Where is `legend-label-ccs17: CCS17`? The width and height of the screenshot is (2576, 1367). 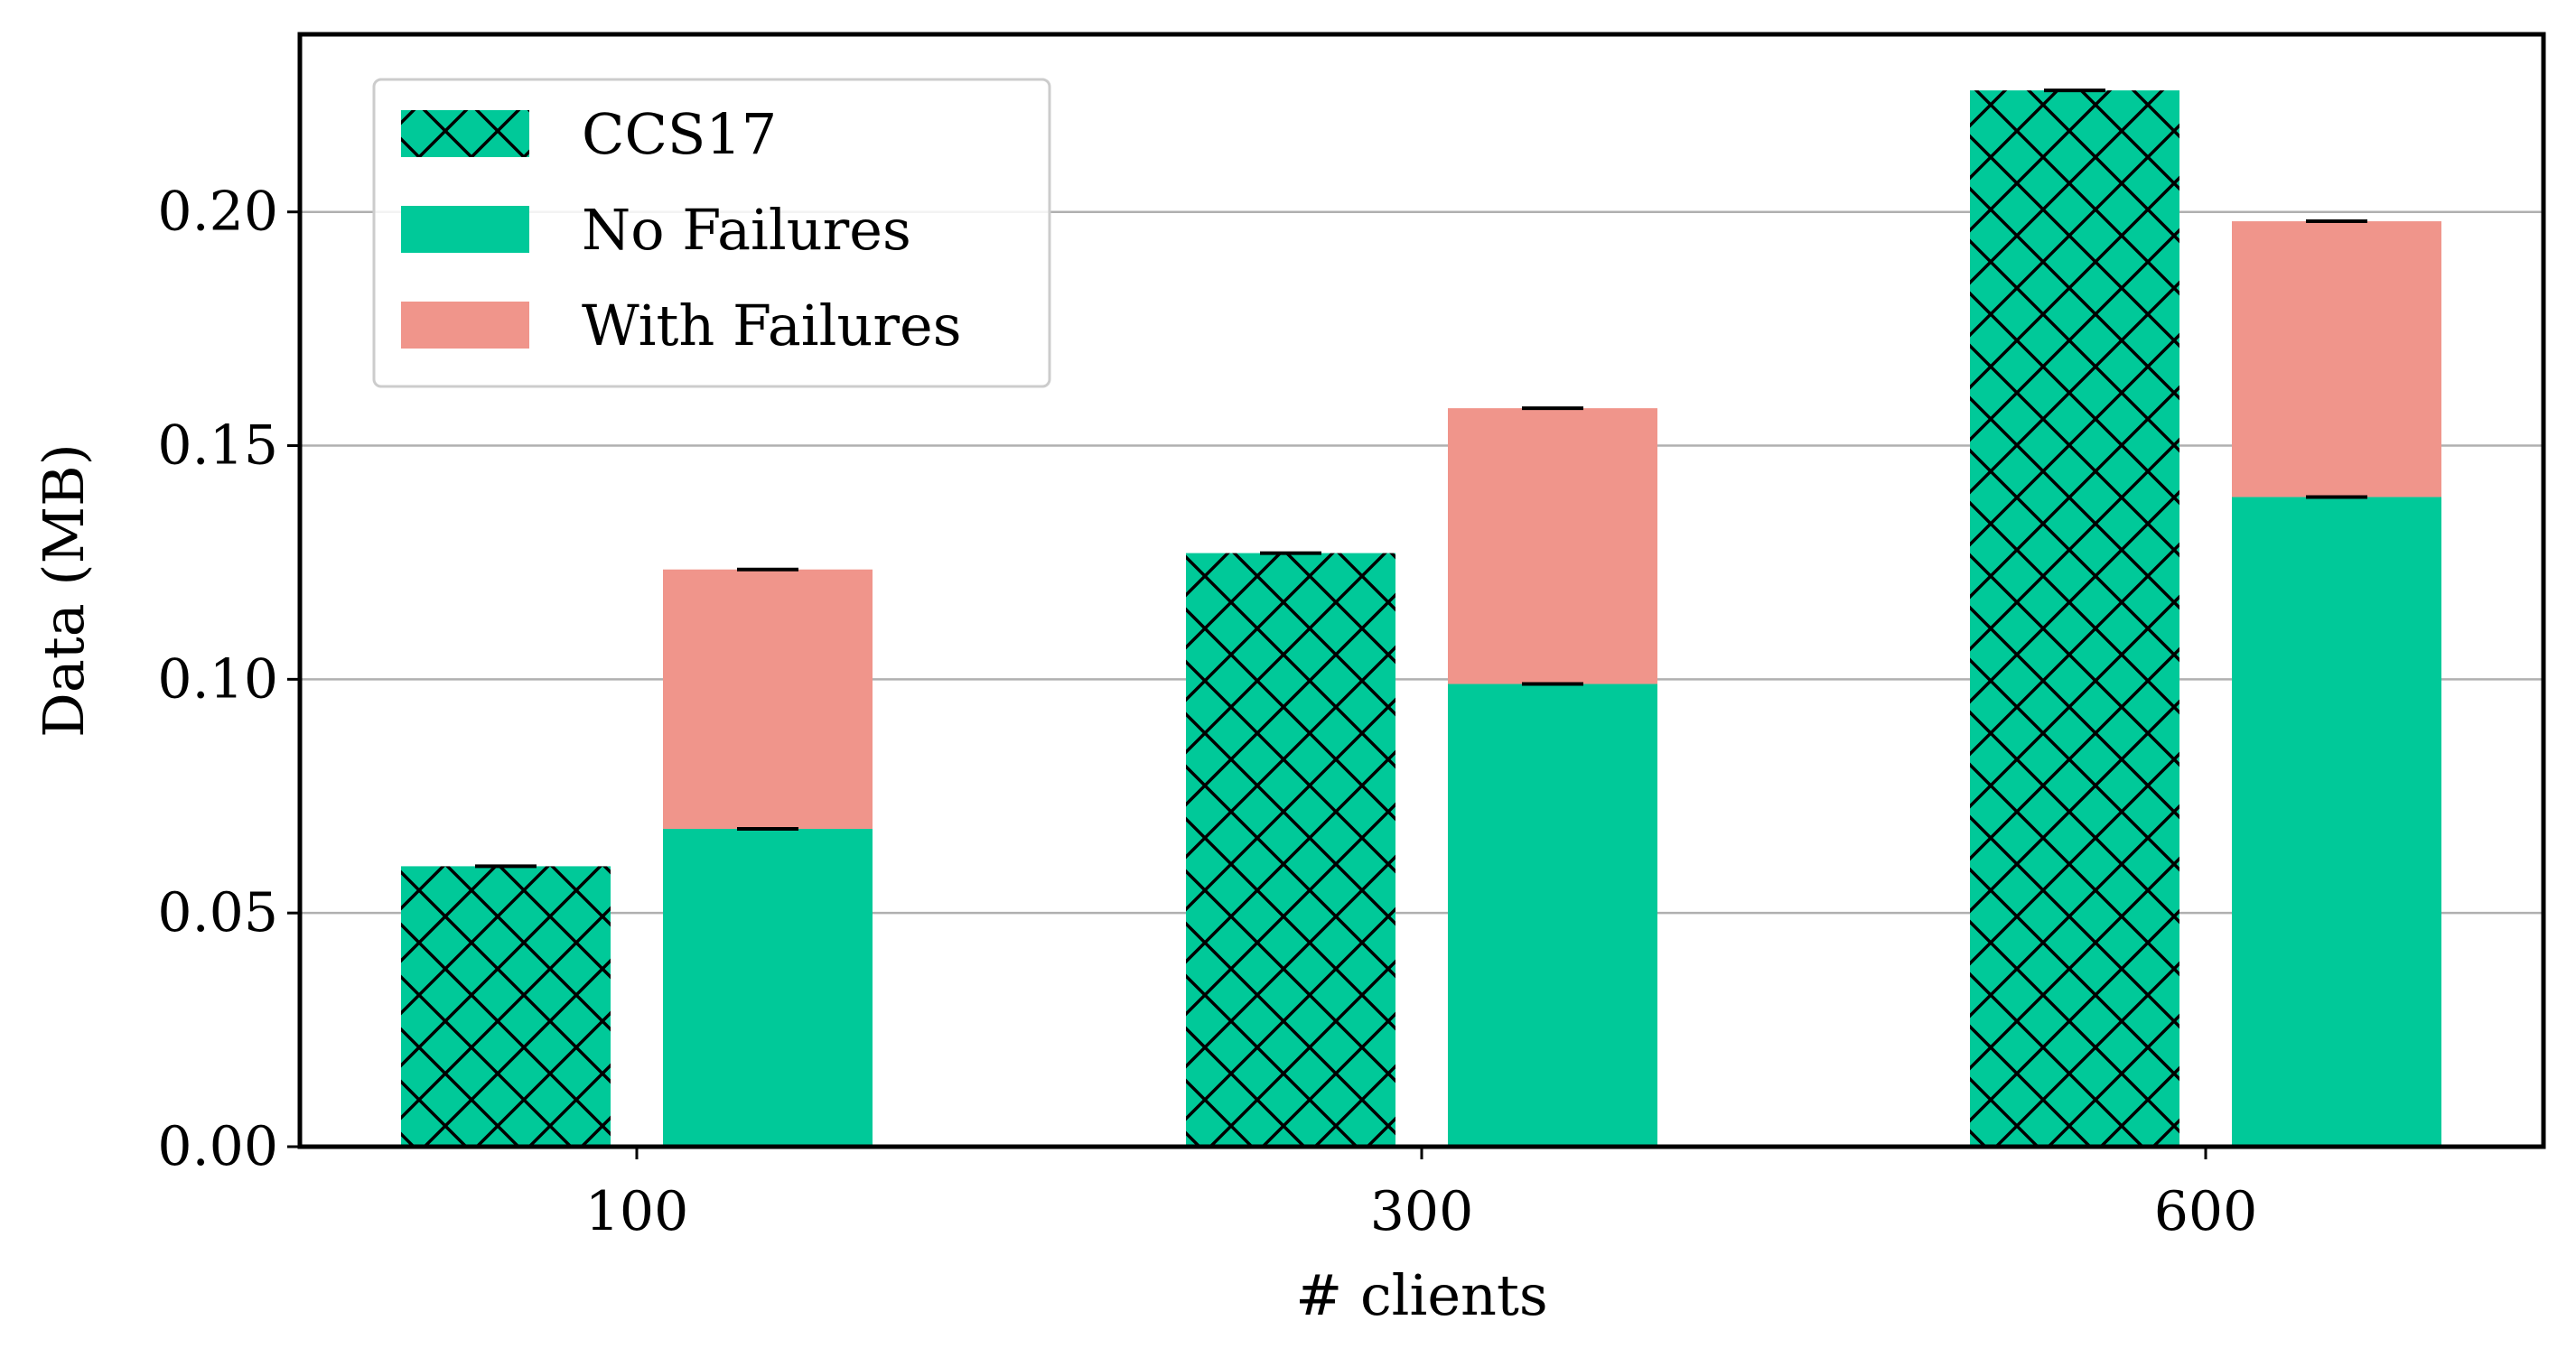 legend-label-ccs17: CCS17 is located at coordinates (679, 134).